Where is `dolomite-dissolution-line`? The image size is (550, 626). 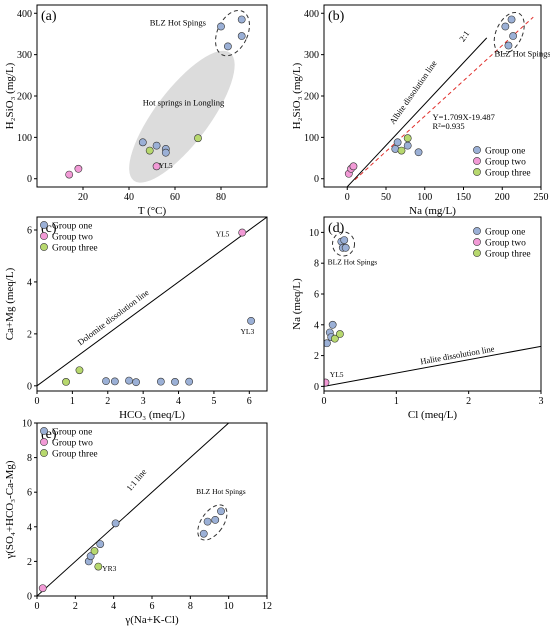
dolomite-dissolution-line is located at coordinates (152, 302).